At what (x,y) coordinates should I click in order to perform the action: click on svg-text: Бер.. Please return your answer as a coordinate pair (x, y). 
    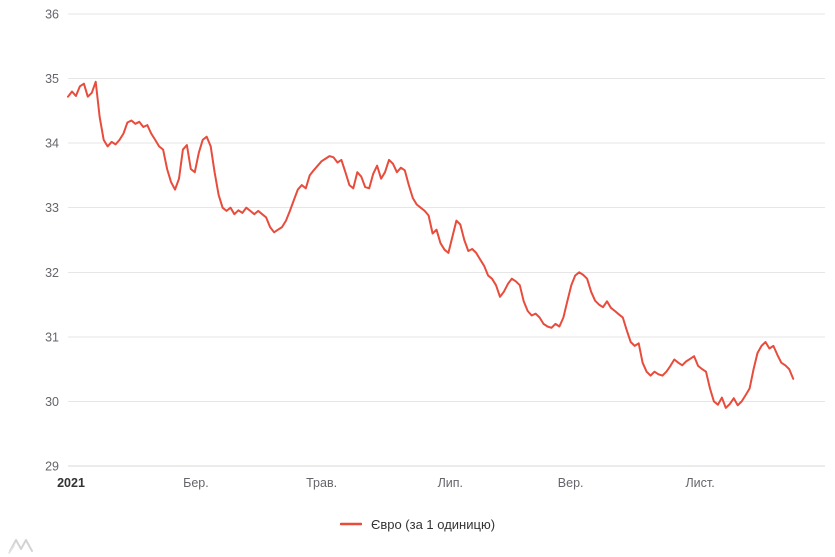
    Looking at the image, I should click on (196, 483).